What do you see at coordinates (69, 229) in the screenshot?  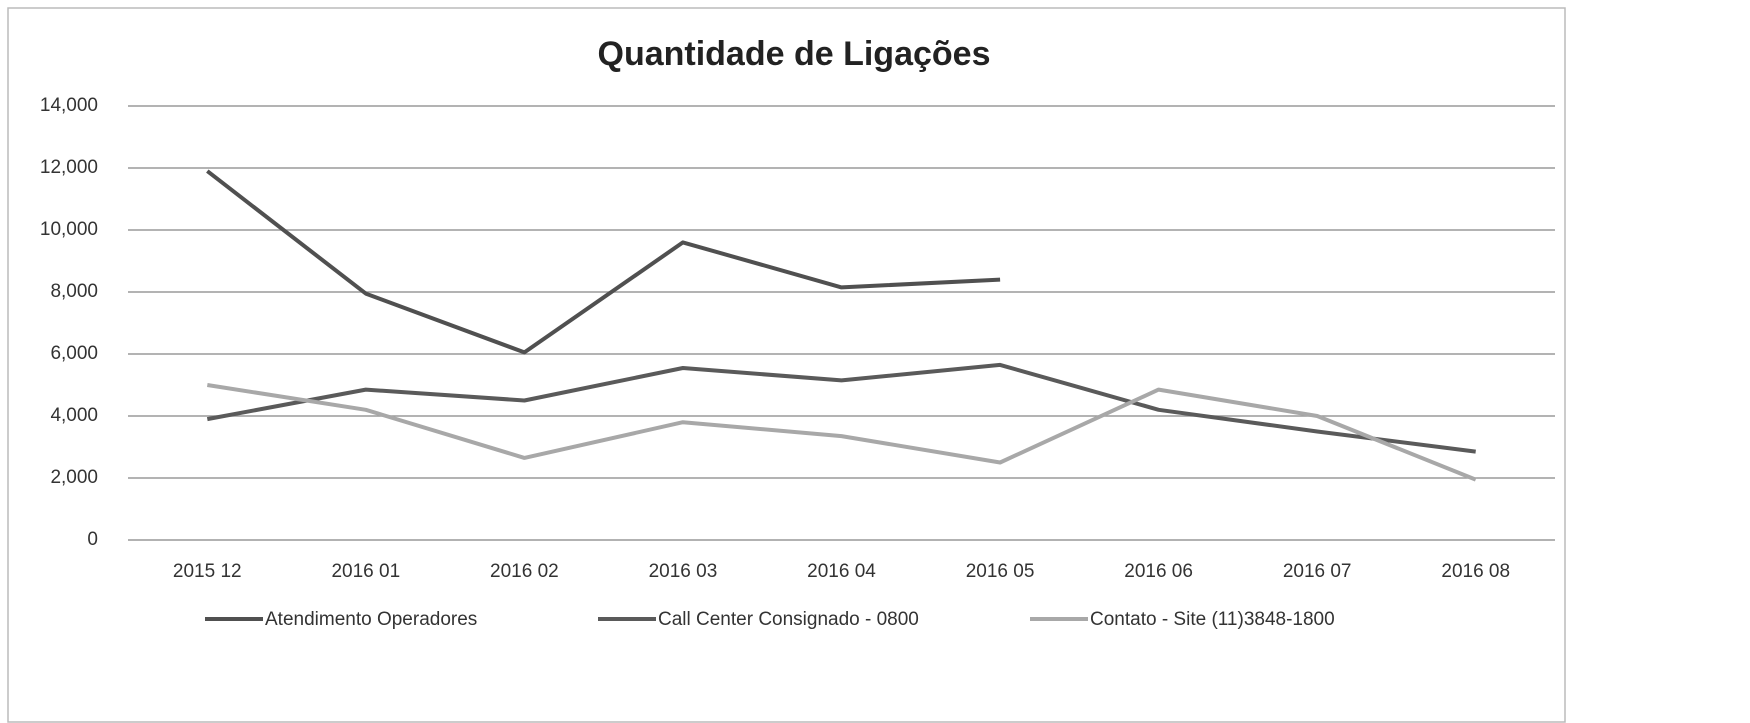 I see `y-tick-label: 10,000` at bounding box center [69, 229].